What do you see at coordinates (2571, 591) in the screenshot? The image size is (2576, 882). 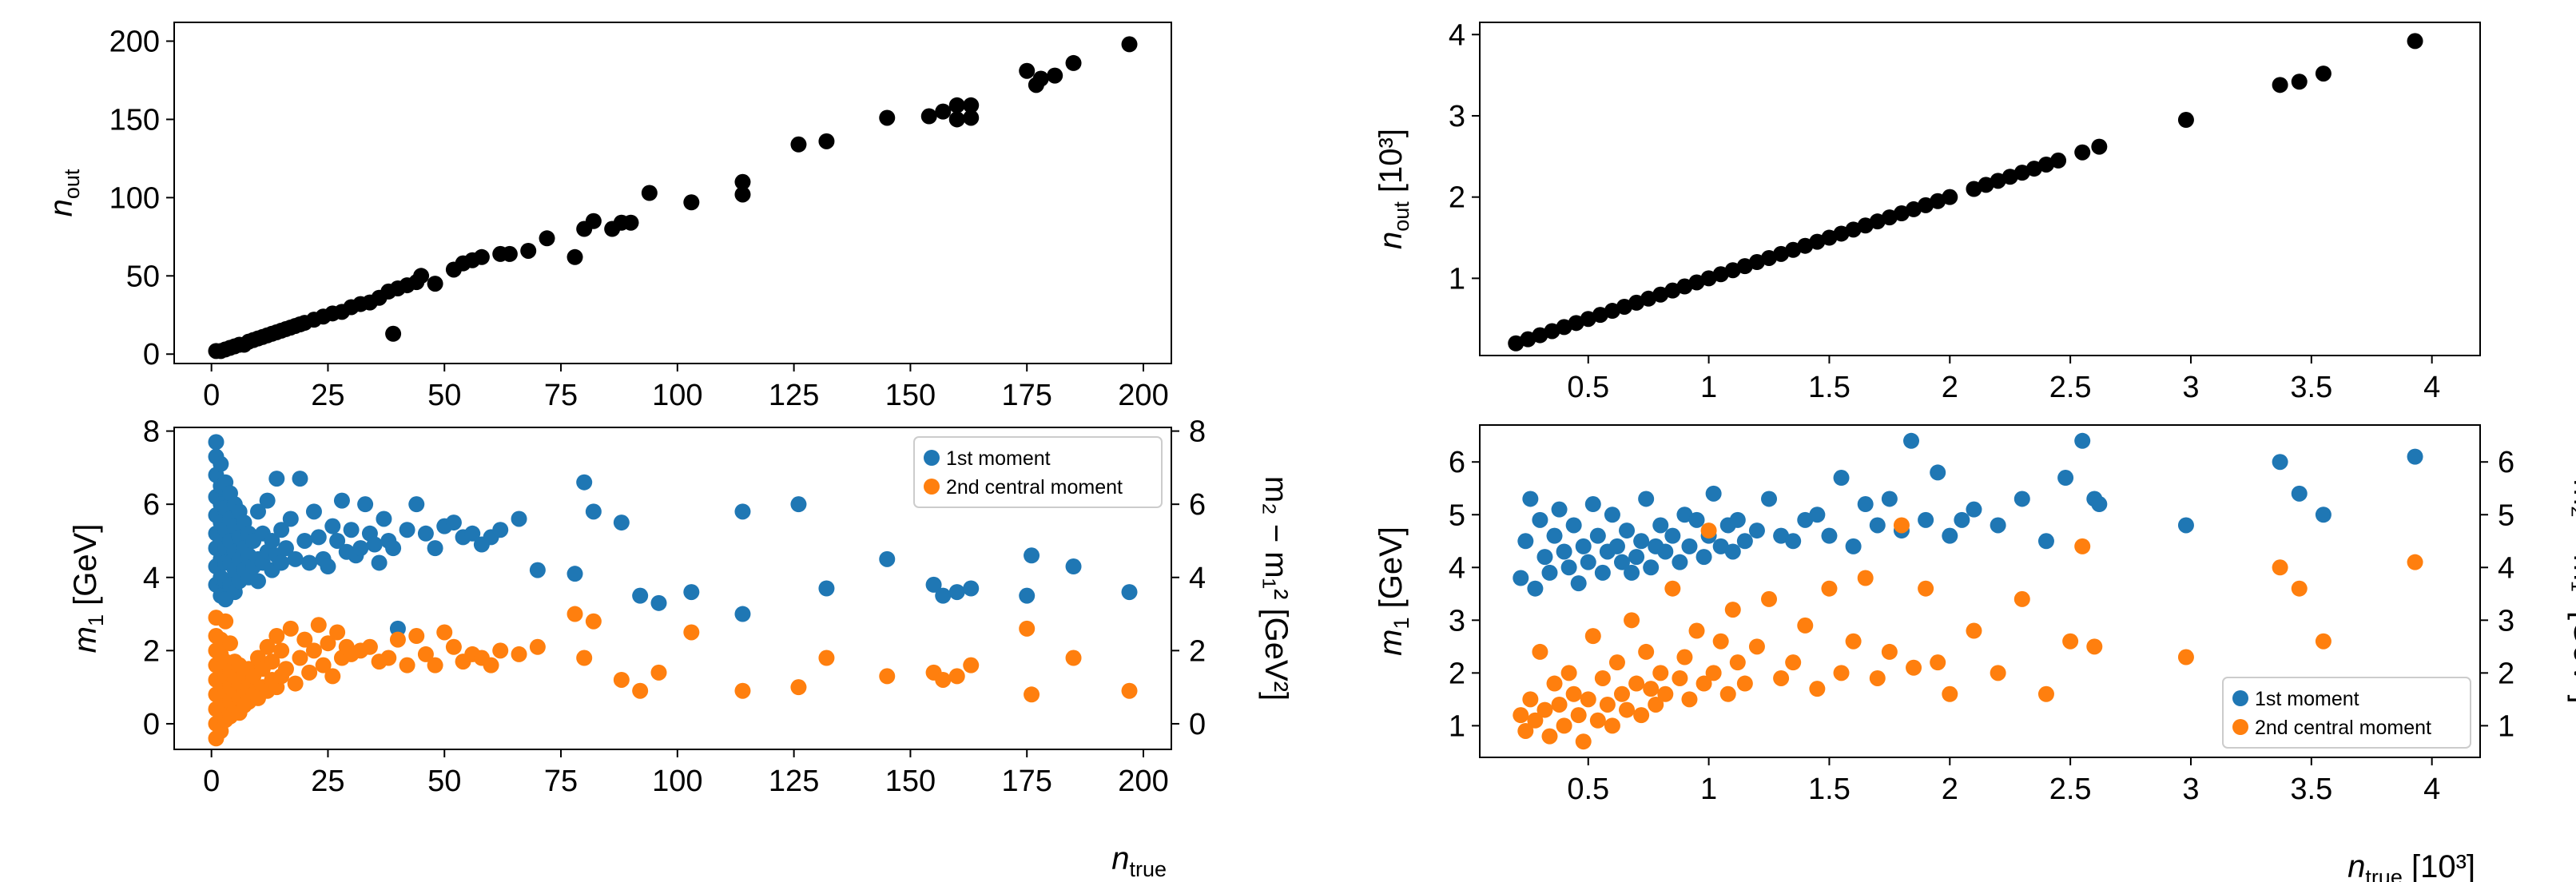 I see `y2-axis-label: m₂ − m₁² [GeV²]` at bounding box center [2571, 591].